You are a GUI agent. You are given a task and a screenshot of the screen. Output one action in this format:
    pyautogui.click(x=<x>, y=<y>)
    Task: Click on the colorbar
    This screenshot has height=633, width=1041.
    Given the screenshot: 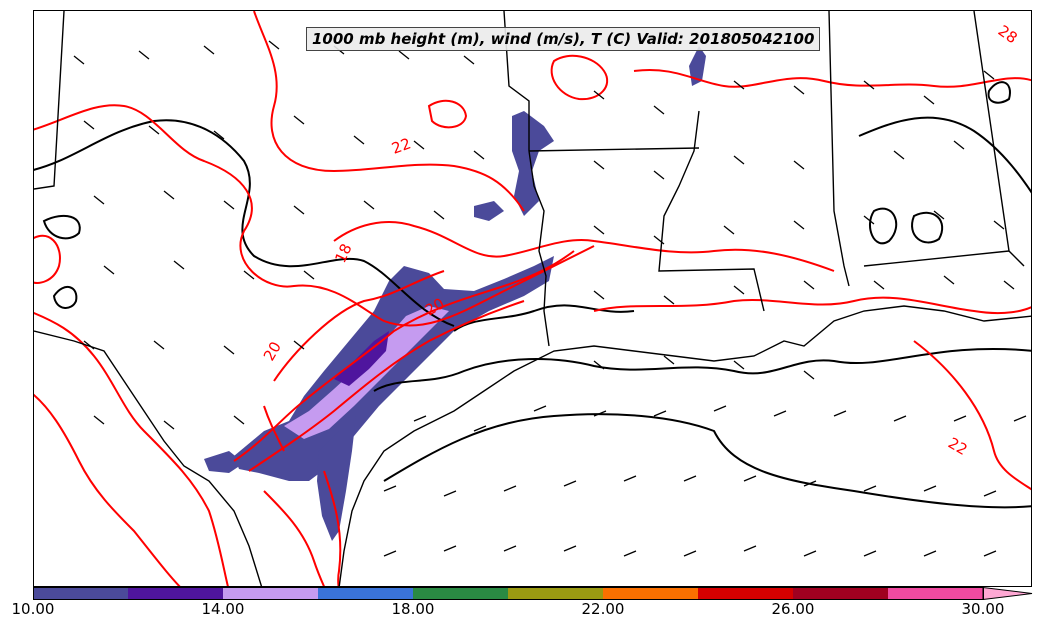 What is the action you would take?
    pyautogui.click(x=533, y=593)
    